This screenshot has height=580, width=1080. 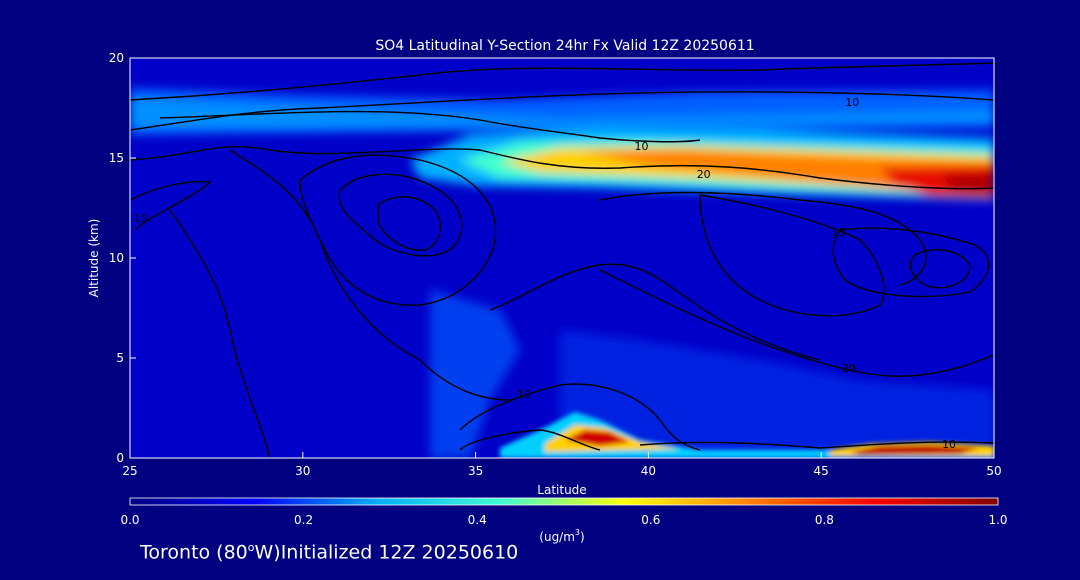 What do you see at coordinates (821, 471) in the screenshot?
I see `x-tick-label: 45` at bounding box center [821, 471].